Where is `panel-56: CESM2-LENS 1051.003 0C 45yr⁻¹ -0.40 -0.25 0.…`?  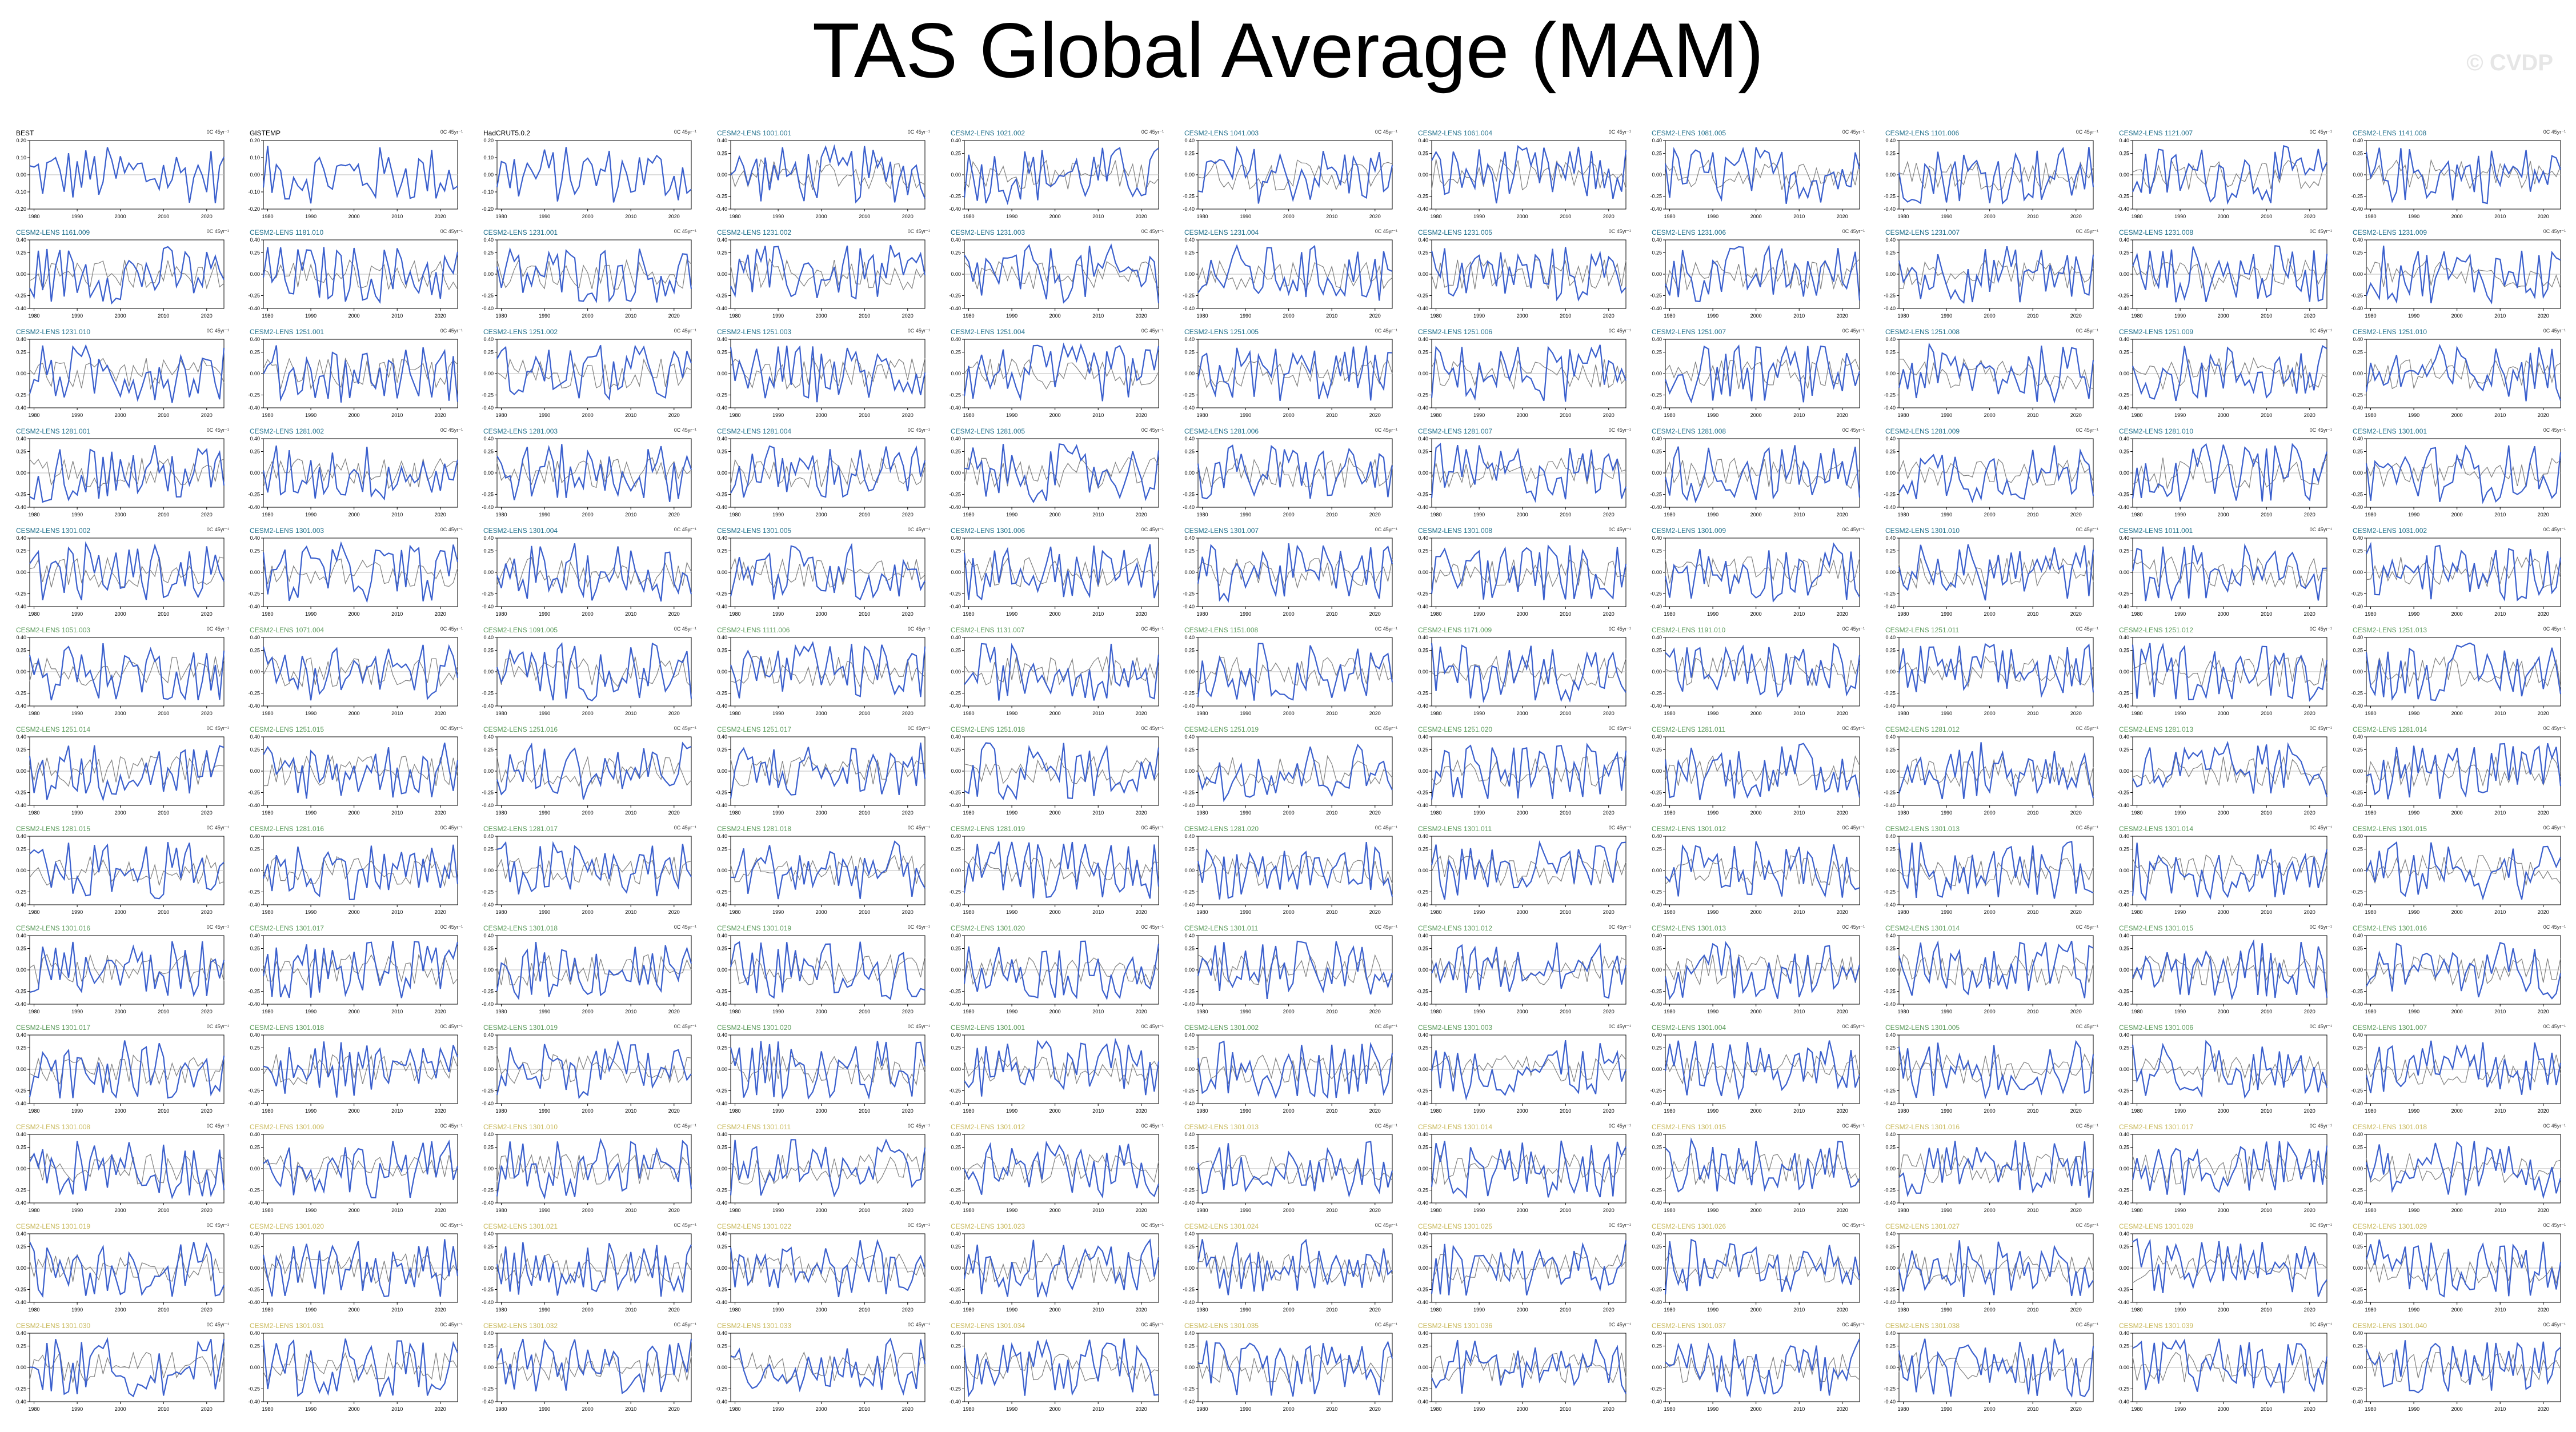 panel-56: CESM2-LENS 1051.003 0C 45yr⁻¹ -0.40 -0.25 0.… is located at coordinates (125, 676).